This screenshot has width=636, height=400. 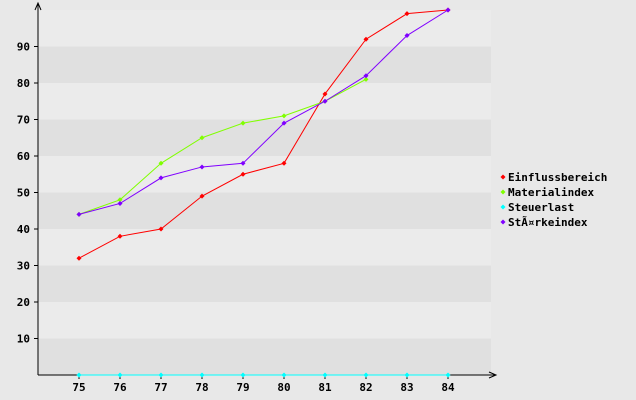 I want to click on y-tick-label: 20, so click(x=23, y=302).